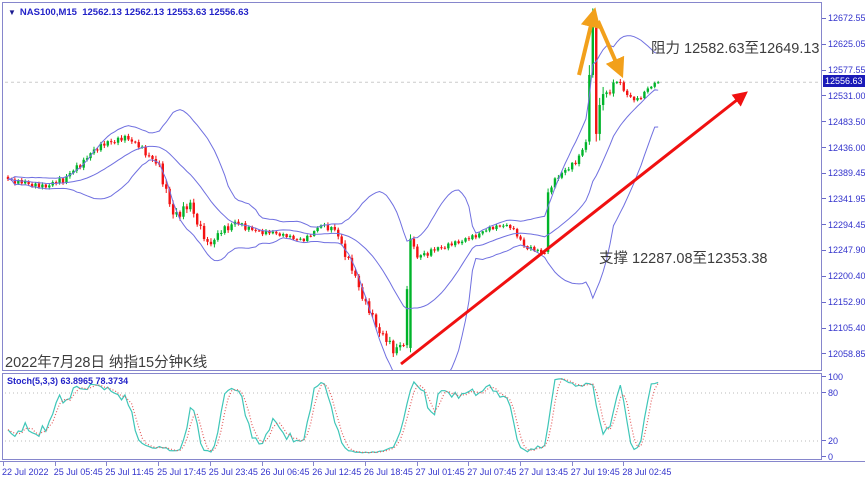 The image size is (865, 480). What do you see at coordinates (831, 456) in the screenshot?
I see `stoch-tick-label: 0` at bounding box center [831, 456].